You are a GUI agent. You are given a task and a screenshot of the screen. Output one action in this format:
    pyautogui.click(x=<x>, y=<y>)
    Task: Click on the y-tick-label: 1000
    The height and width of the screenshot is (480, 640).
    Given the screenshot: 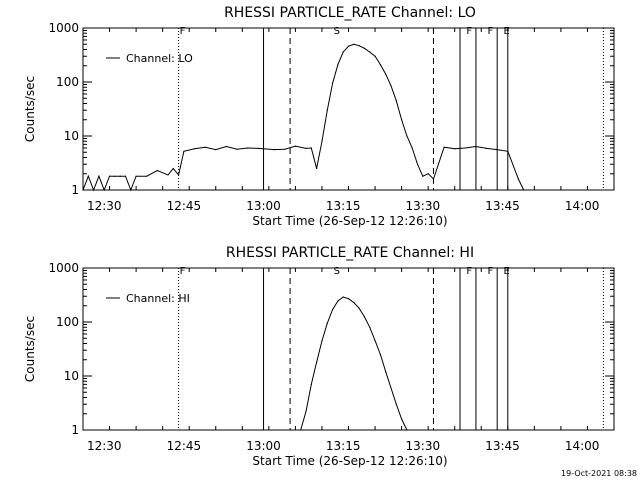 What is the action you would take?
    pyautogui.click(x=63, y=268)
    